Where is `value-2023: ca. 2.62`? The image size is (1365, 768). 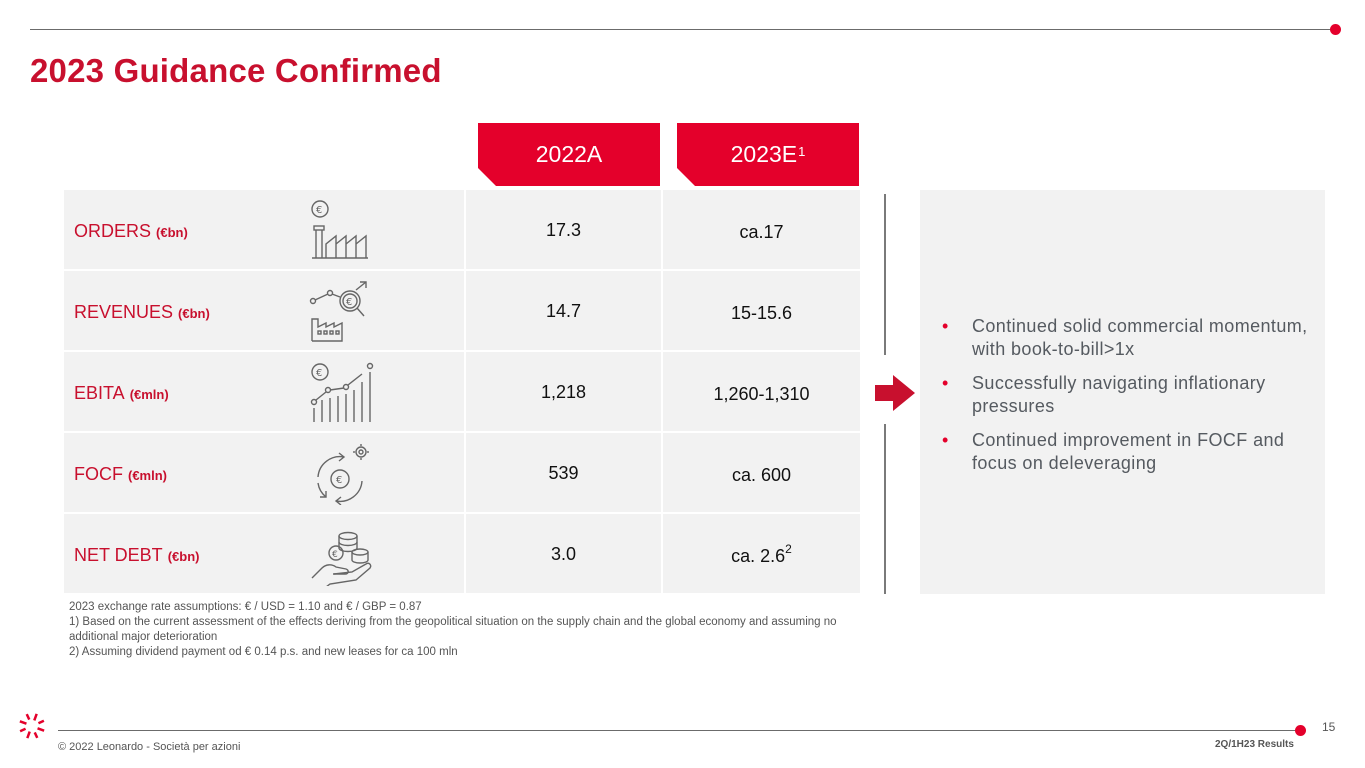 value-2023: ca. 2.62 is located at coordinates (761, 554).